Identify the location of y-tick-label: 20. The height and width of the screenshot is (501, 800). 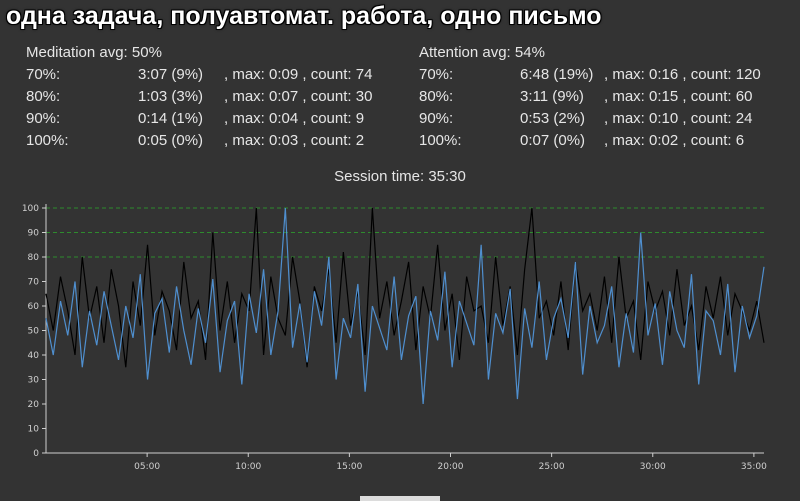
(34, 405).